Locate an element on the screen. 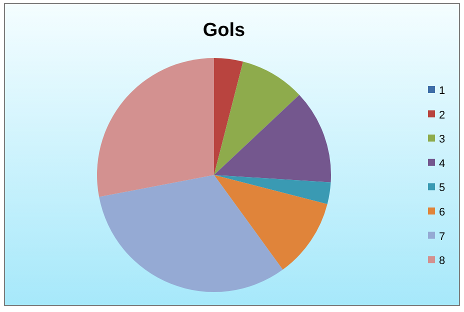  legend-label: 1 is located at coordinates (442, 91).